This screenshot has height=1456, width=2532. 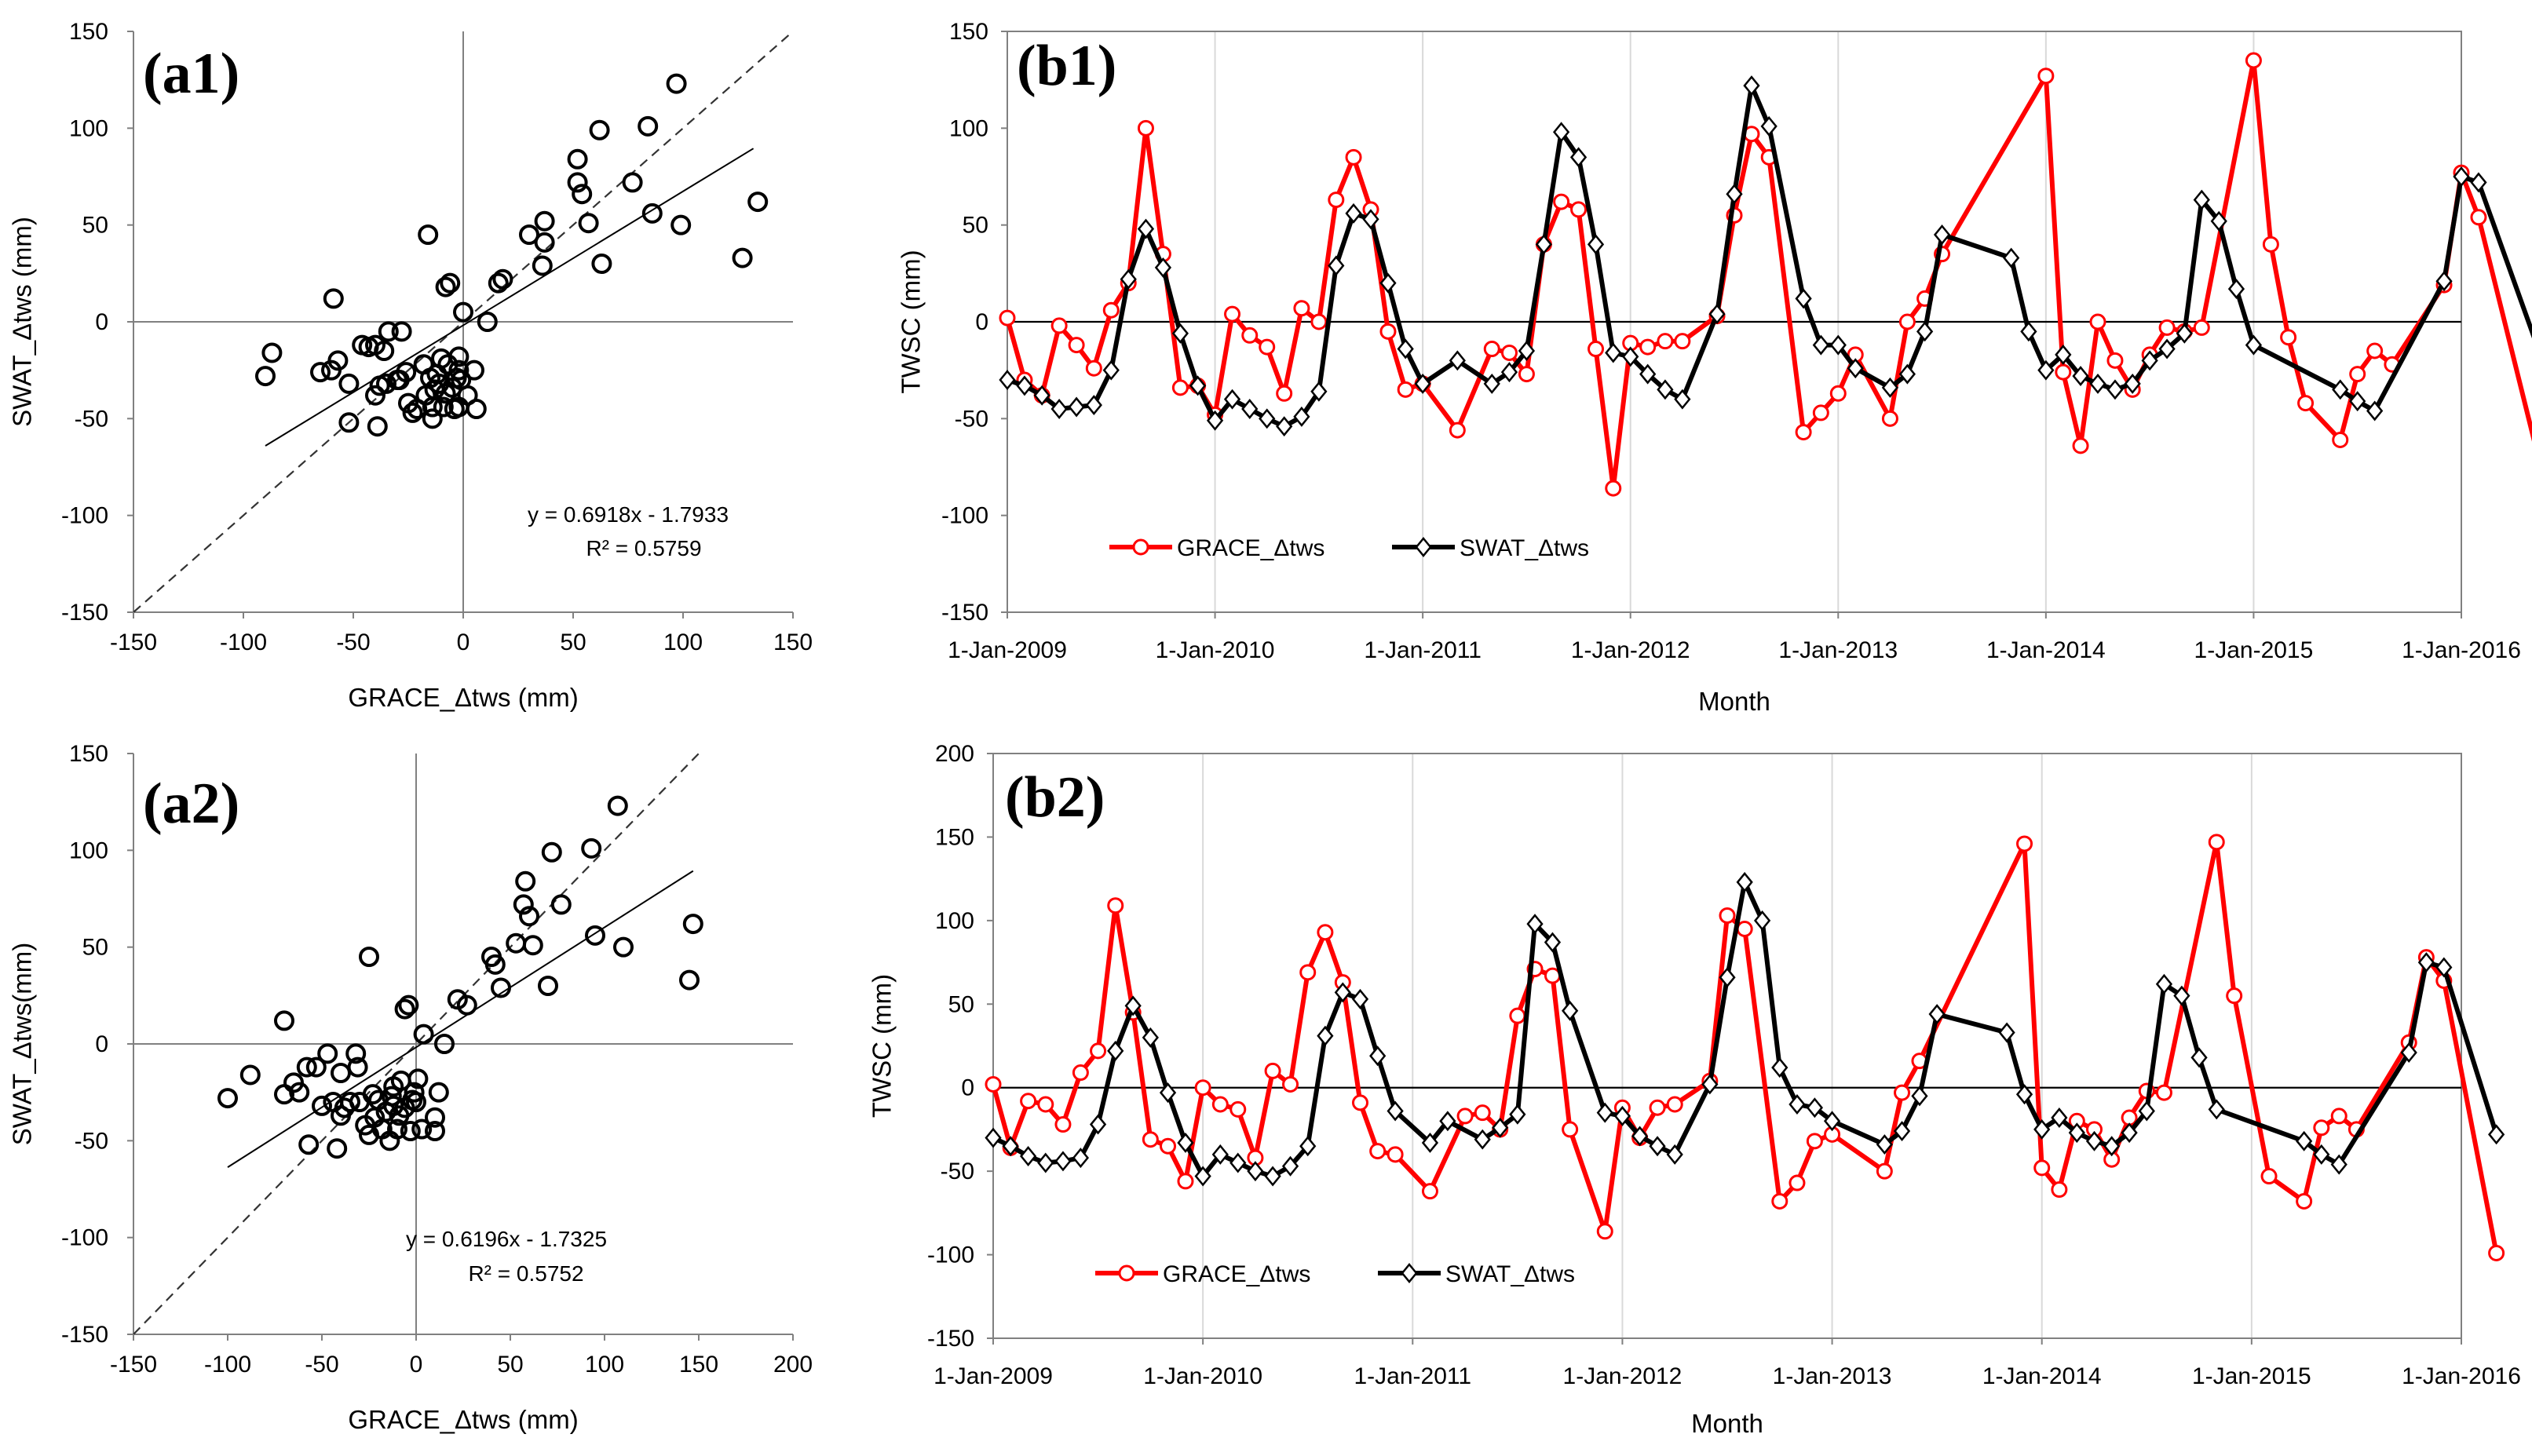 I want to click on y-tick-label: -50, so click(x=91, y=1141).